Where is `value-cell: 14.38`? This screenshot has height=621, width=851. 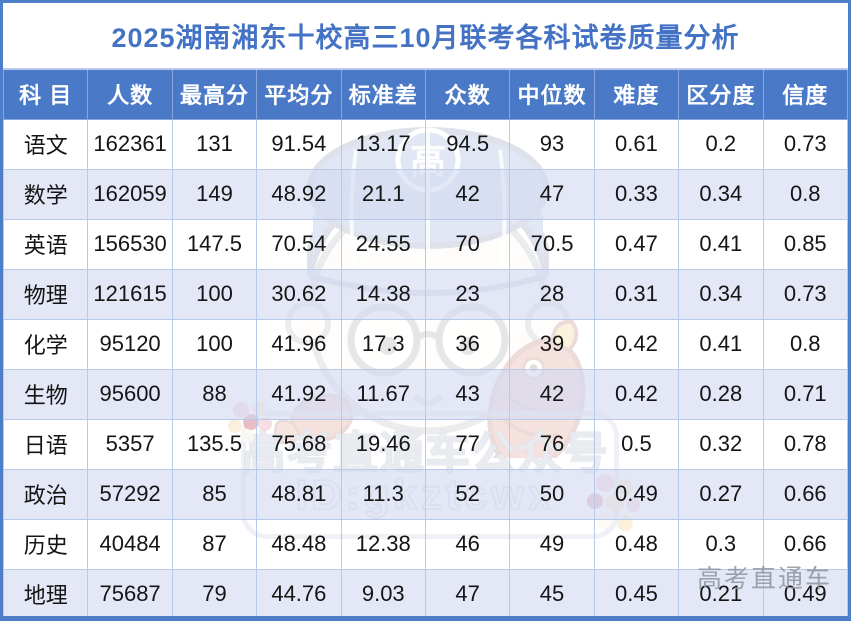
value-cell: 14.38 is located at coordinates (383, 294).